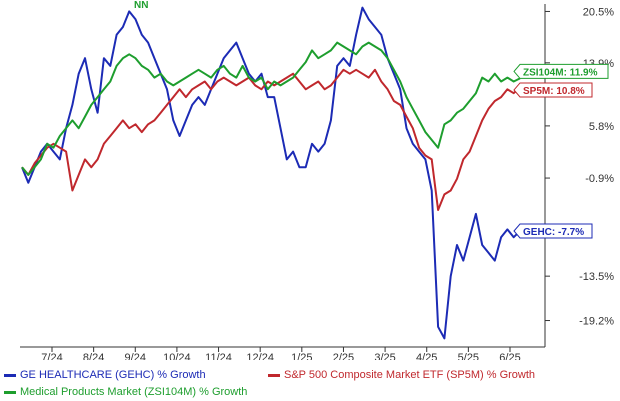 The width and height of the screenshot is (620, 401). I want to click on end-label-text-gehc: GEHC: -7.7%, so click(553, 232).